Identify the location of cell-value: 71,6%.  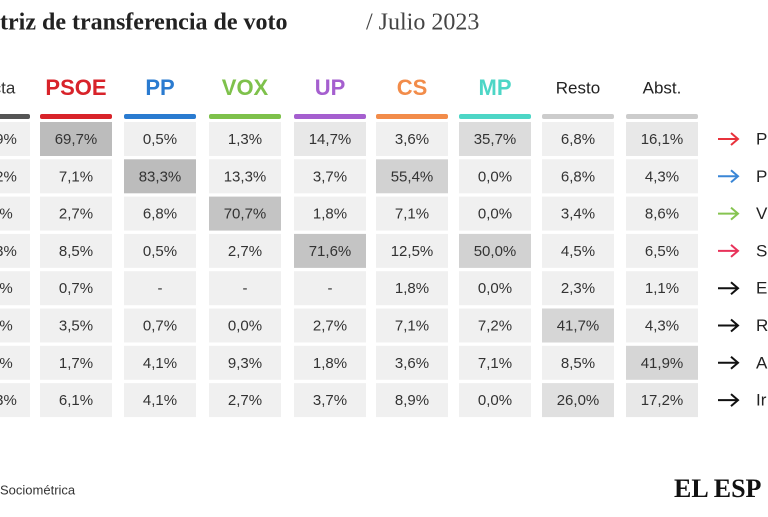
(330, 251).